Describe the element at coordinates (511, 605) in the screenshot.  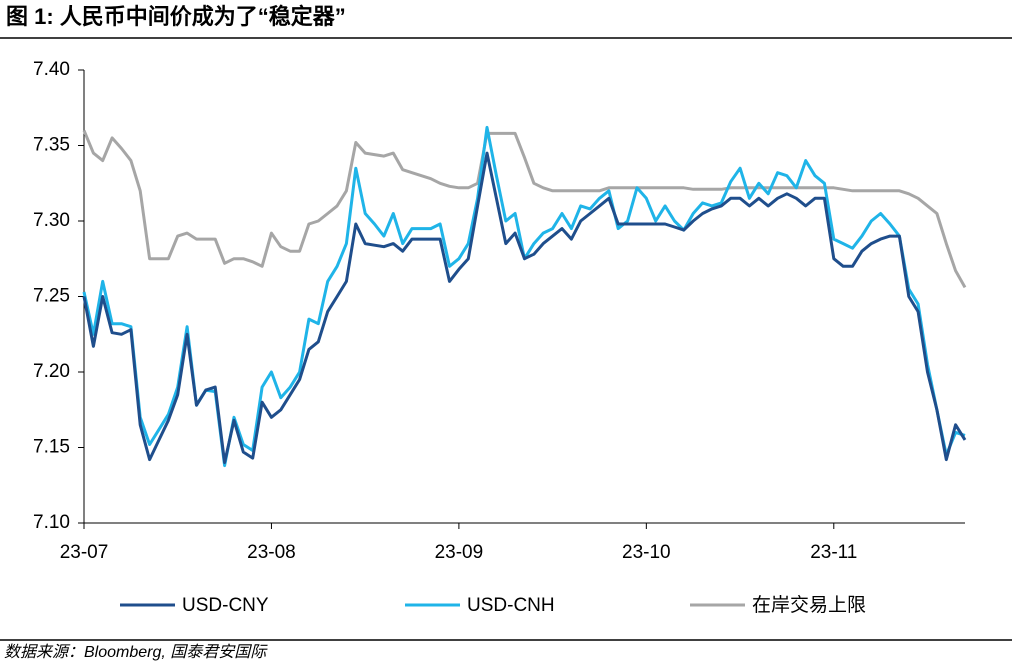
I see `legend-label: USD-CNH` at that location.